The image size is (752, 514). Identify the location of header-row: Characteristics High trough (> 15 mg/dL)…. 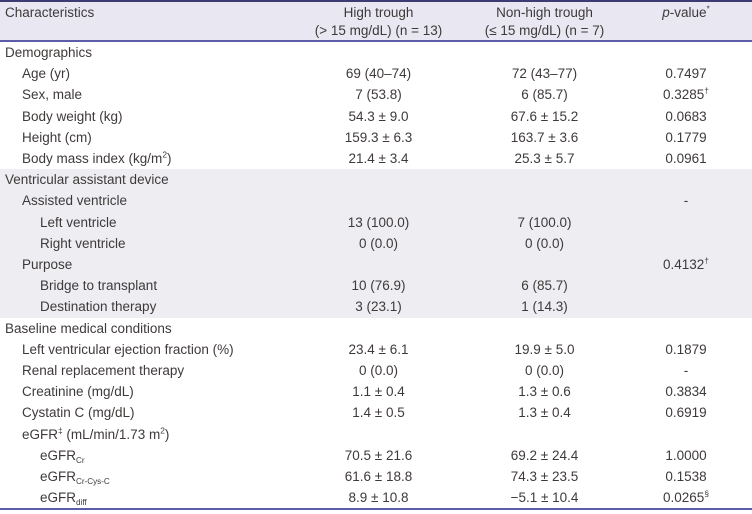
(376, 21).